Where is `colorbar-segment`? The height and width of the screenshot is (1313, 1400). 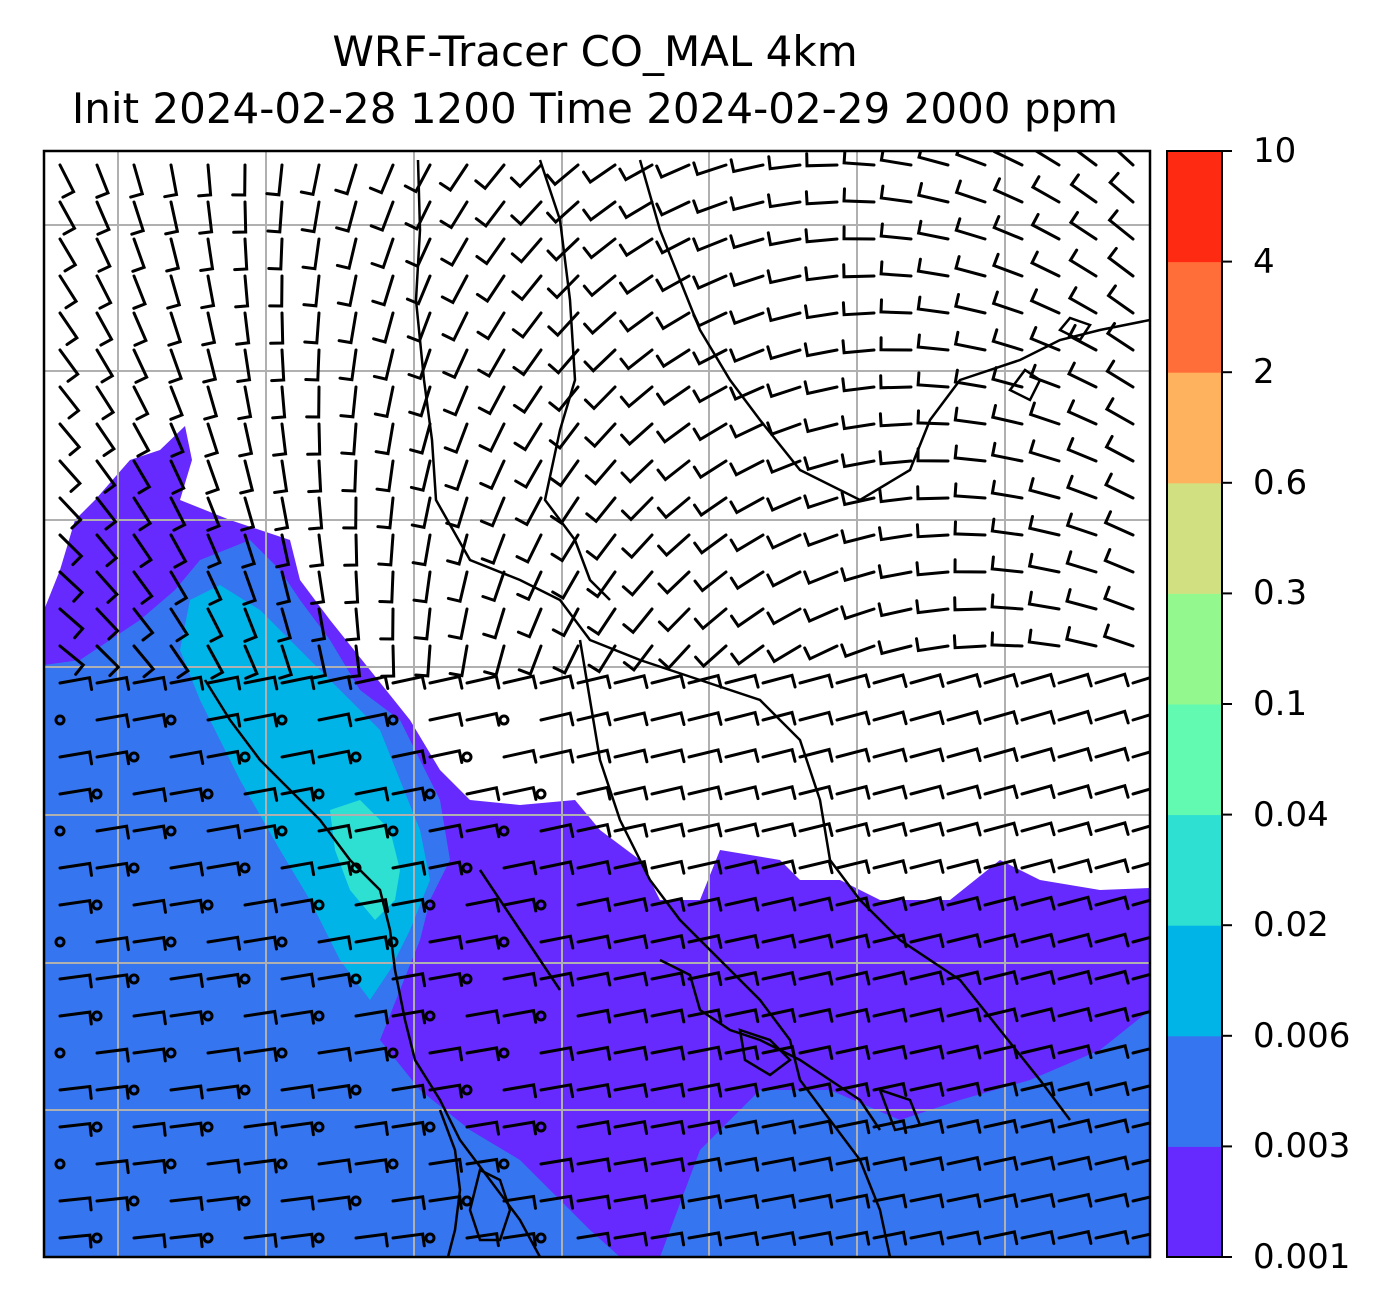
colorbar-segment is located at coordinates (1194, 428).